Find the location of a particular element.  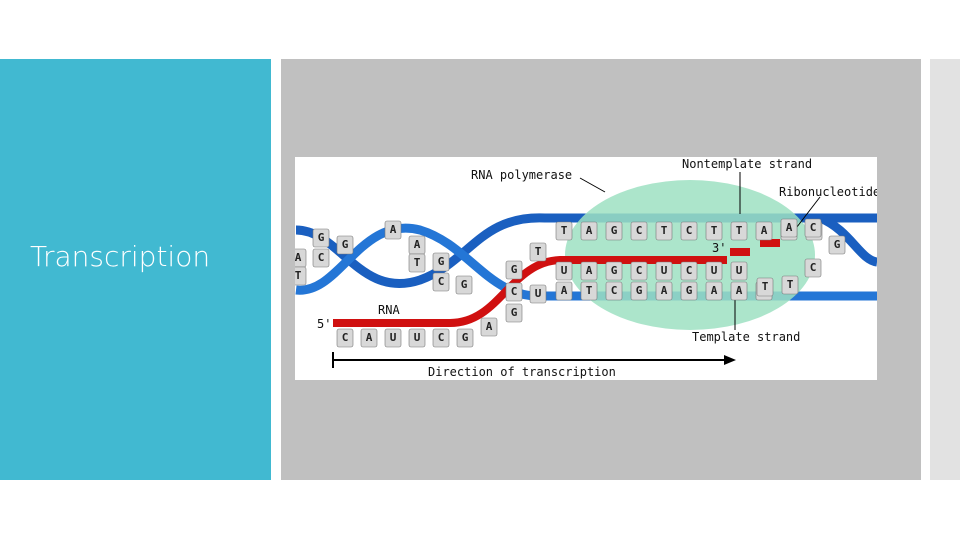

label: RNA polymerase is located at coordinates (521, 175).